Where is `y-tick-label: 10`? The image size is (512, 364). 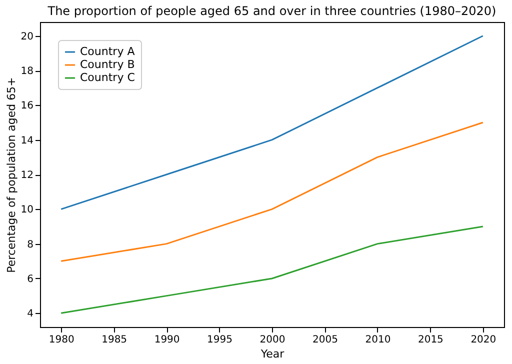
y-tick-label: 10 is located at coordinates (27, 210).